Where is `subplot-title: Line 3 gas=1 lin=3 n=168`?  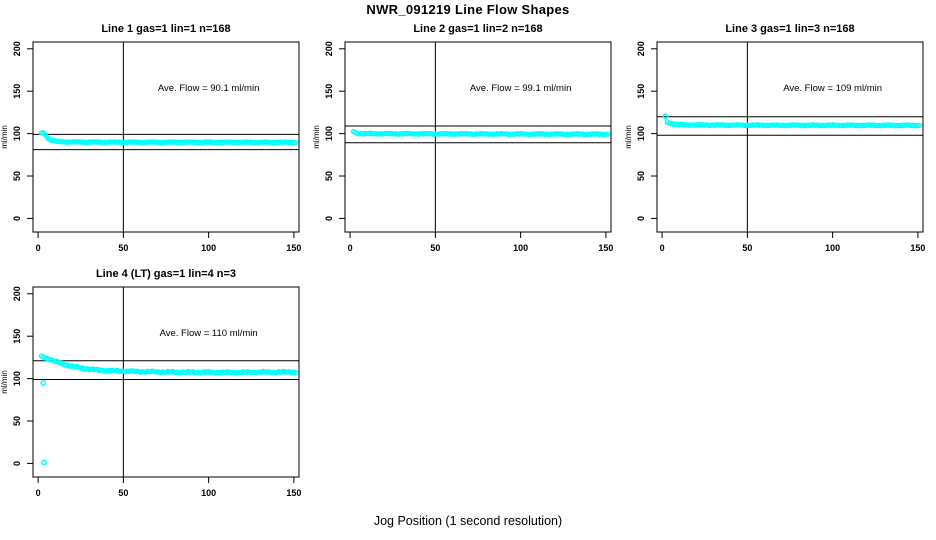
subplot-title: Line 3 gas=1 lin=3 n=168 is located at coordinates (789, 29).